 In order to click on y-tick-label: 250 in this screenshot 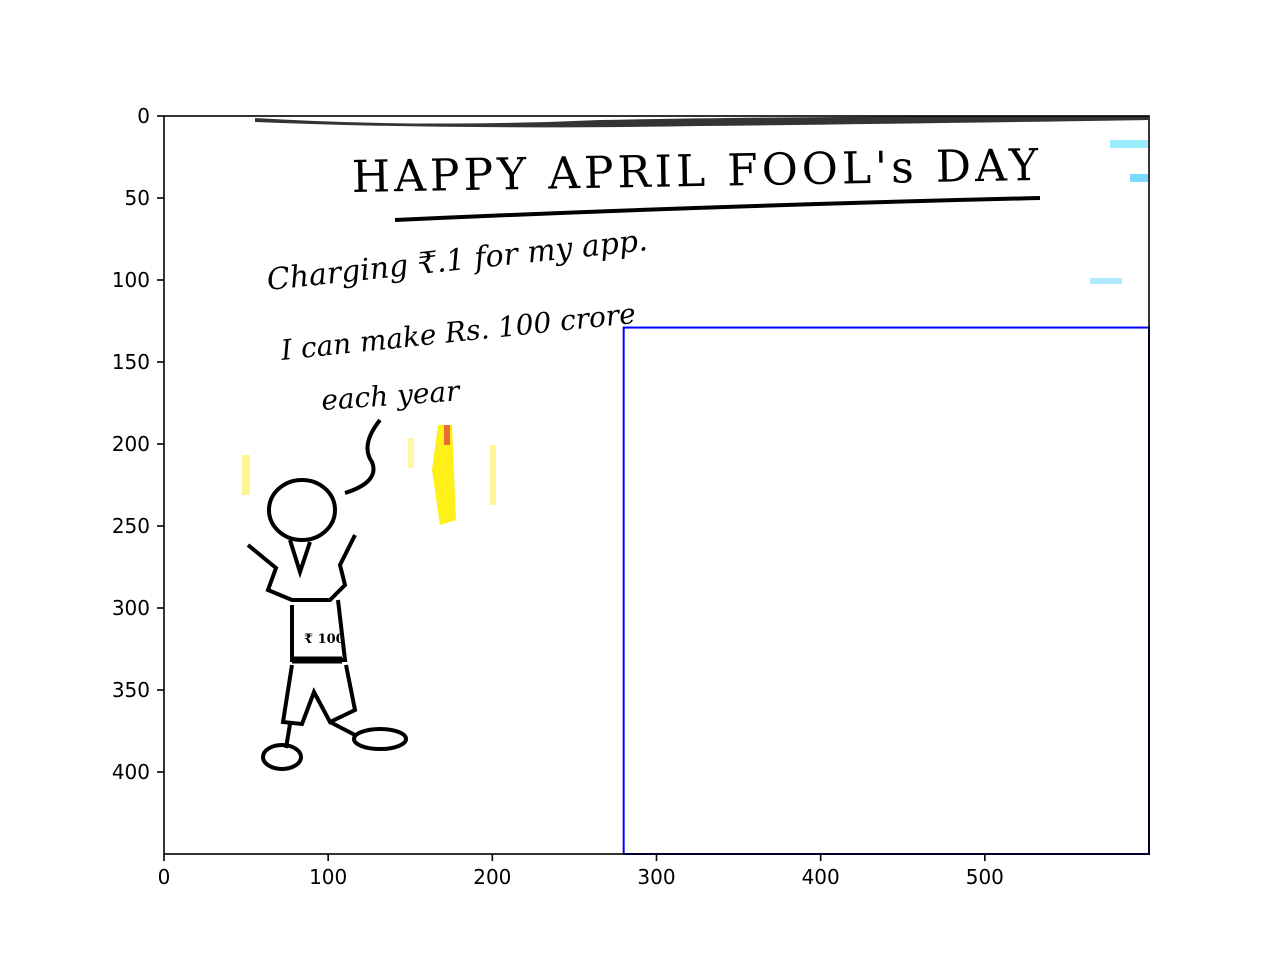, I will do `click(131, 526)`.